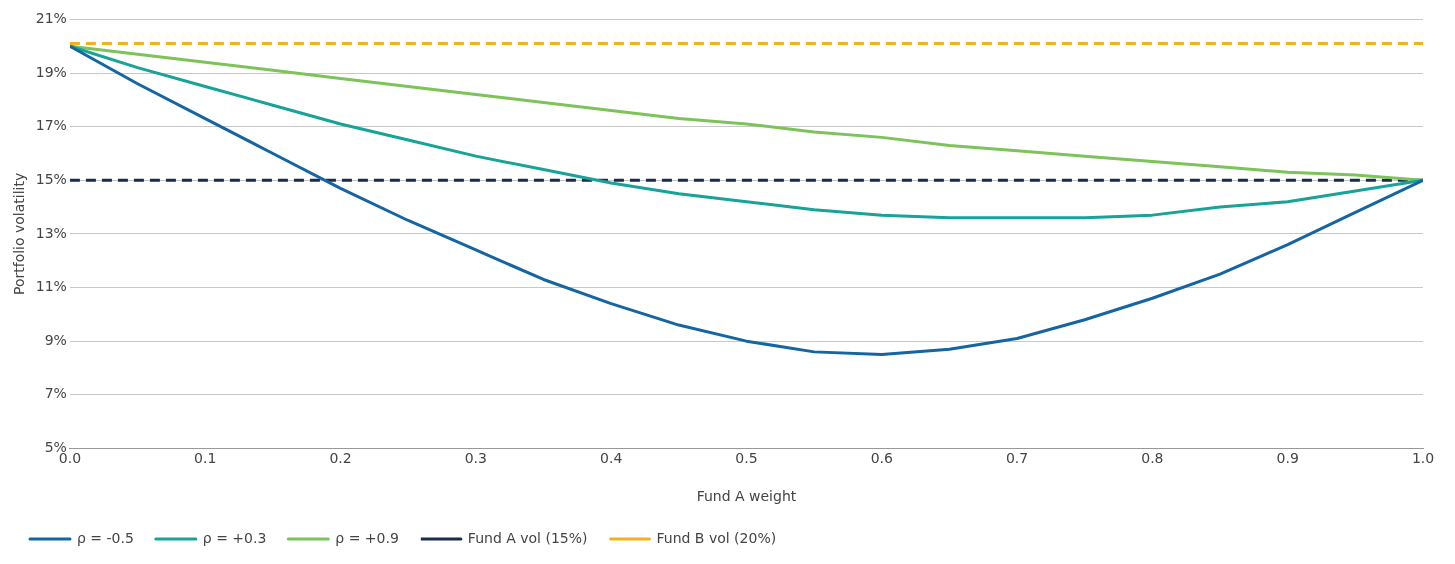 The width and height of the screenshot is (1455, 564). I want to click on x-tick-label: 0.3, so click(475, 458).